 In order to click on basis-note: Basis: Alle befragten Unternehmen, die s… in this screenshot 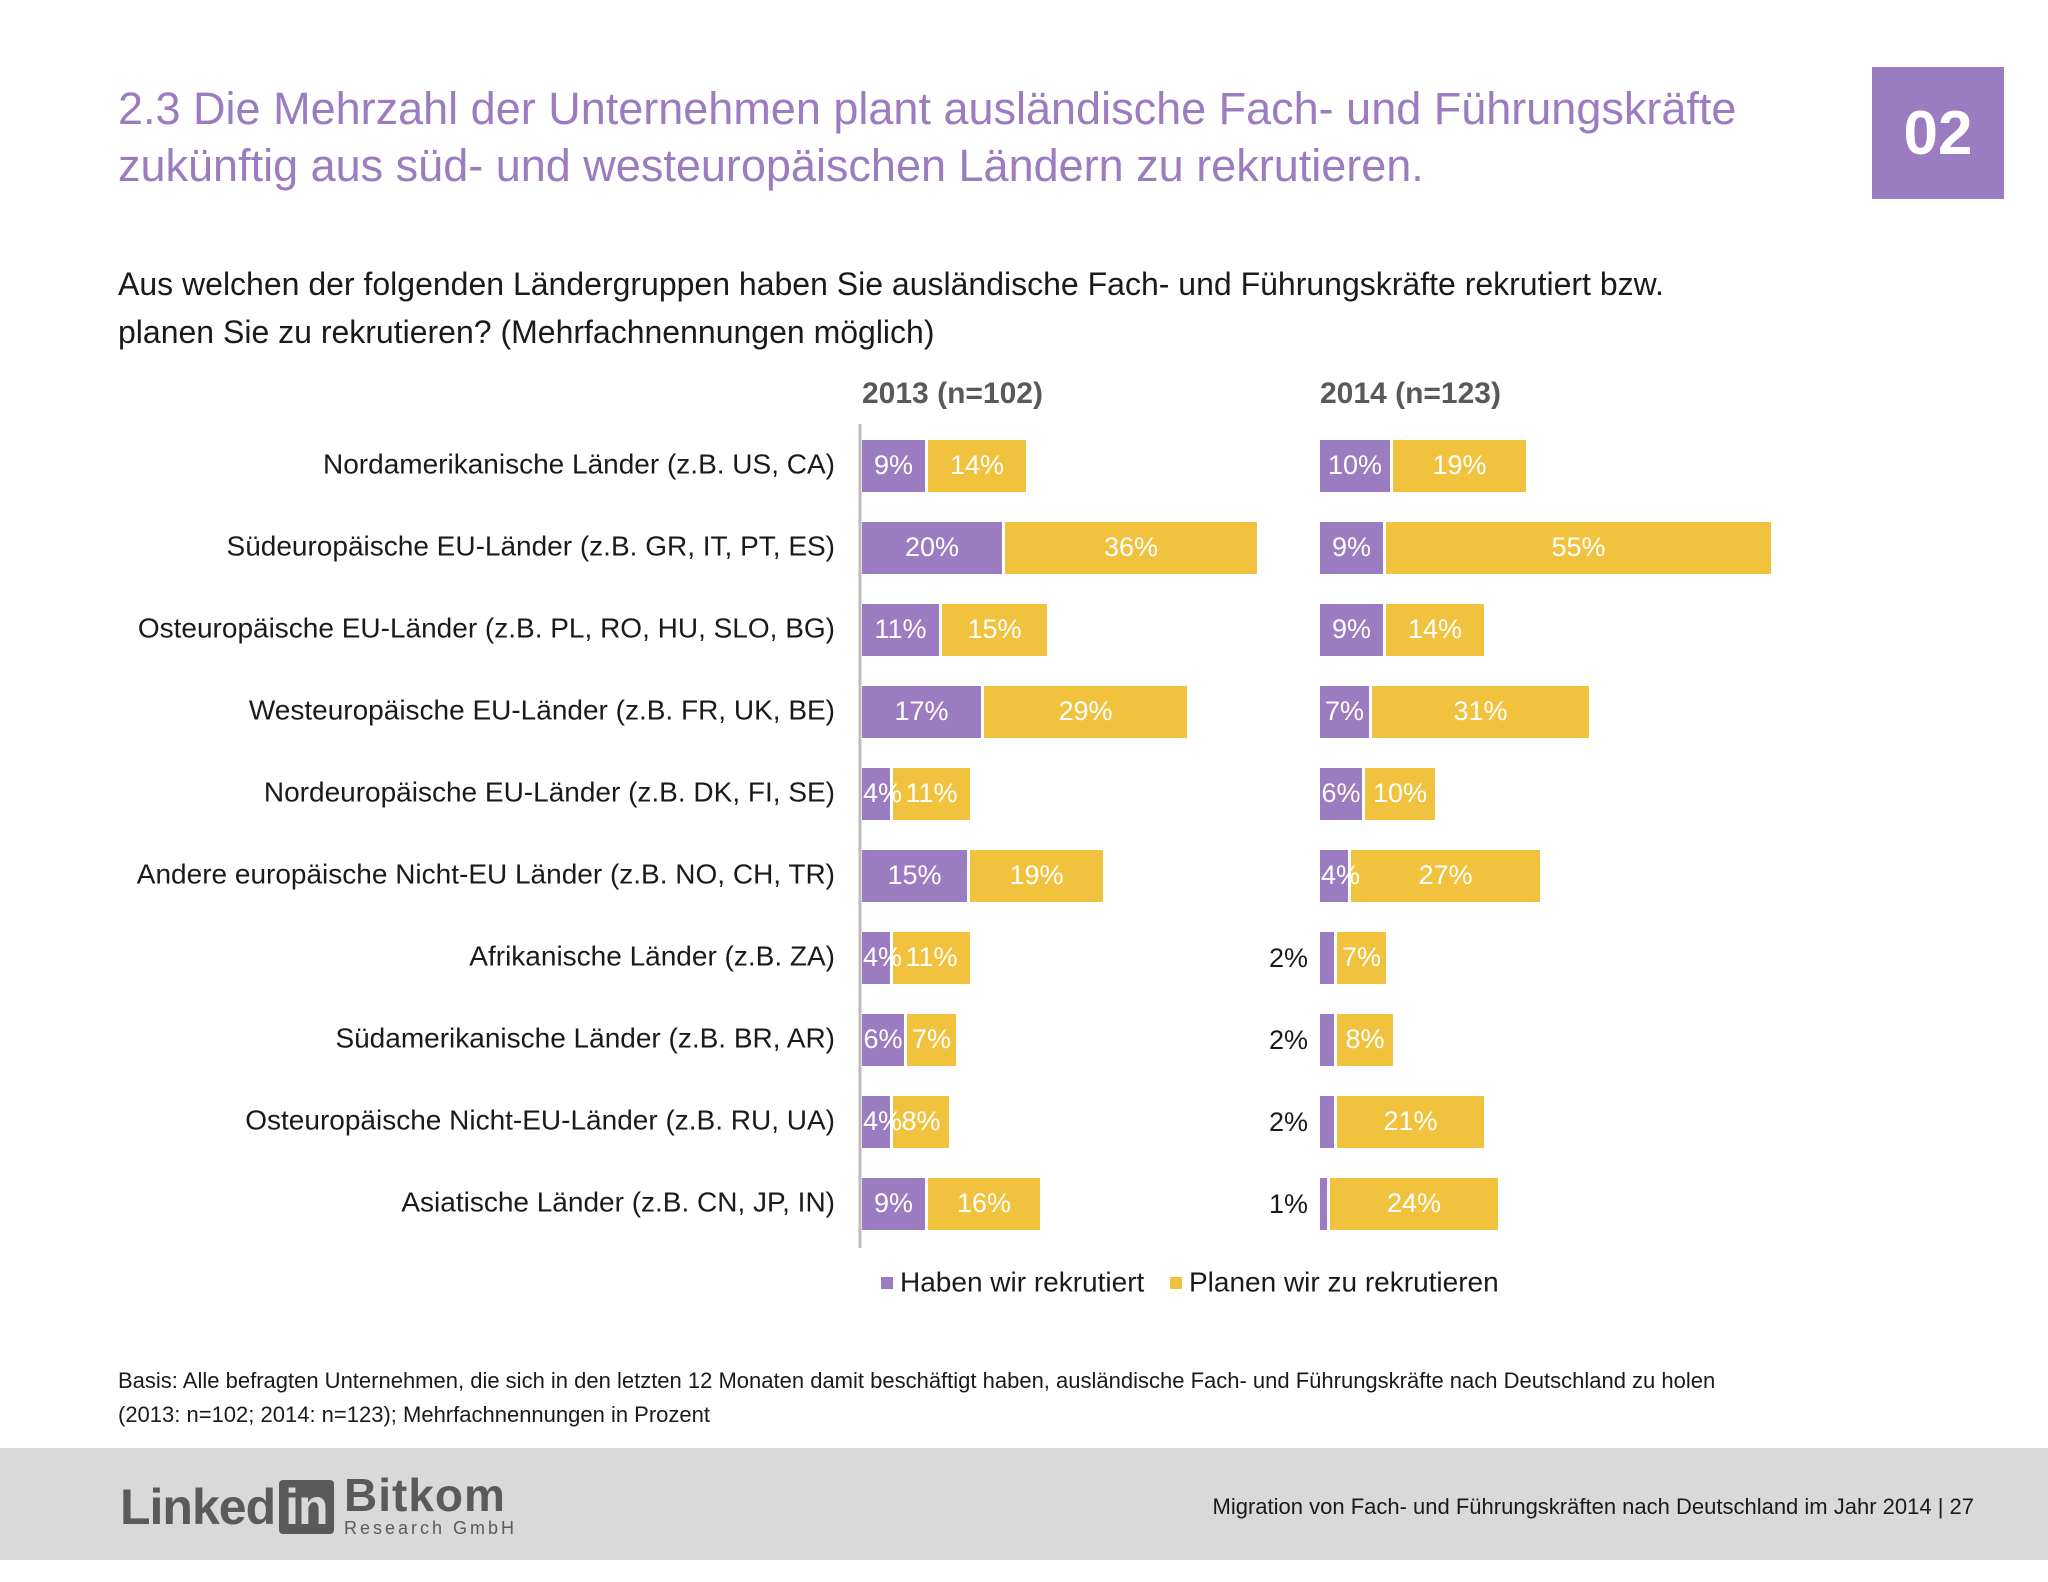, I will do `click(916, 1398)`.